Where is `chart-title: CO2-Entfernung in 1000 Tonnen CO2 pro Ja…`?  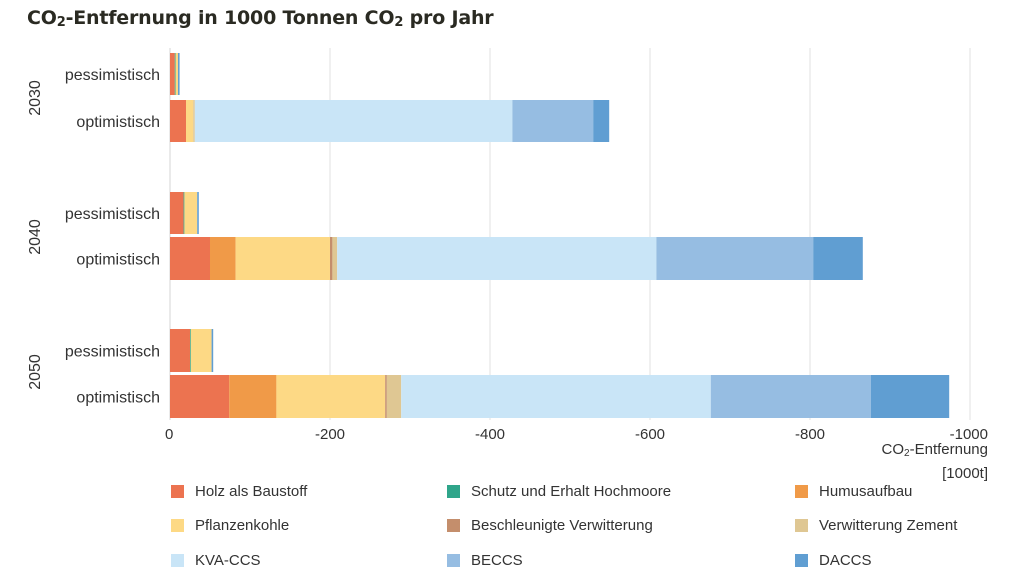 chart-title: CO2-Entfernung in 1000 Tonnen CO2 pro Ja… is located at coordinates (260, 18).